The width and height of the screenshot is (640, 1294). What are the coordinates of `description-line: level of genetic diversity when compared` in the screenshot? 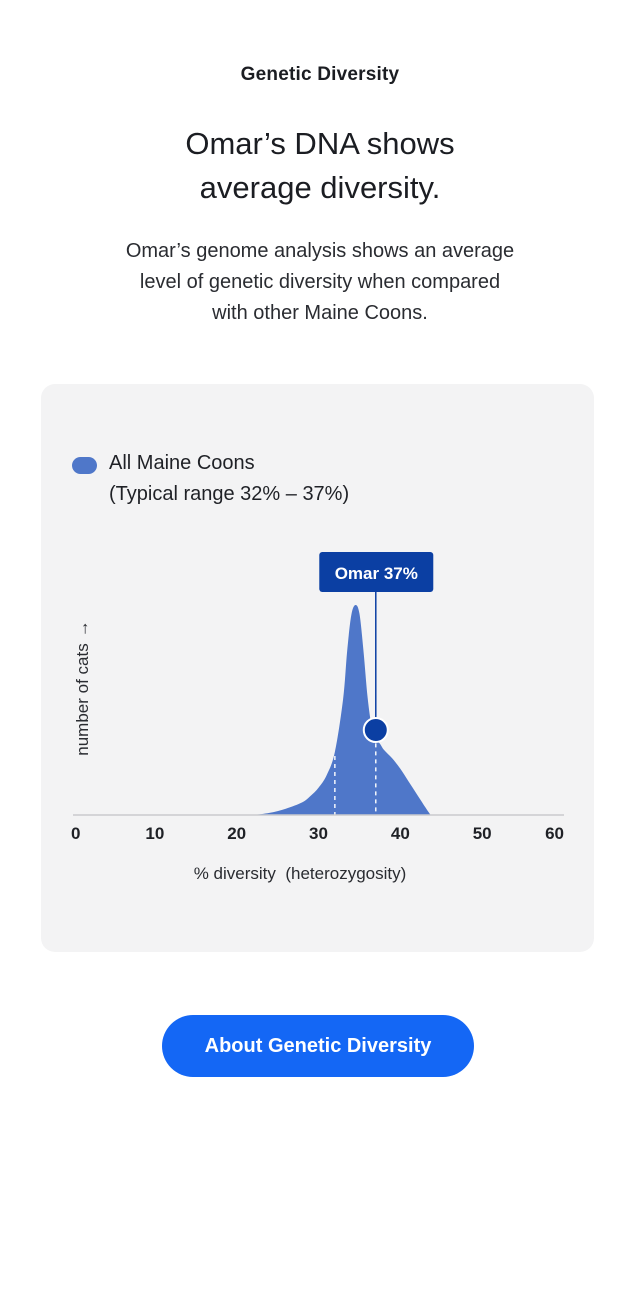 It's located at (320, 282).